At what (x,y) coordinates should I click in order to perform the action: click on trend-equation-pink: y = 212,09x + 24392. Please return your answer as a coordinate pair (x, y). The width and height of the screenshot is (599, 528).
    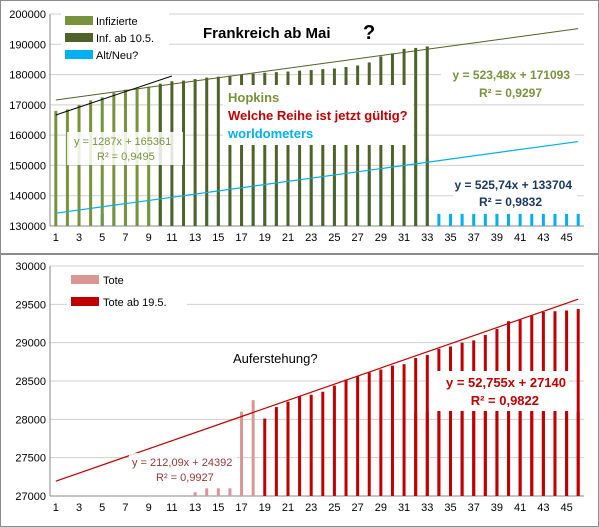
    Looking at the image, I should click on (182, 463).